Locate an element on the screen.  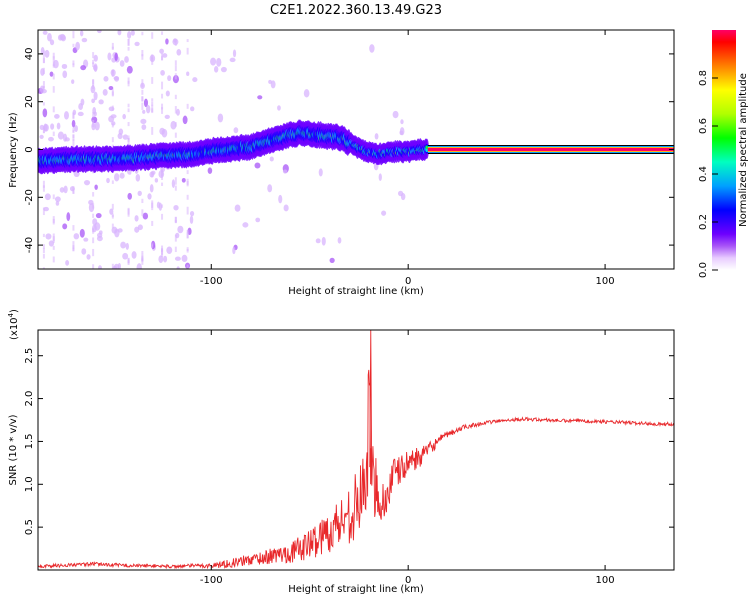
colorbar-tick-label: 0.4 is located at coordinates (703, 174).